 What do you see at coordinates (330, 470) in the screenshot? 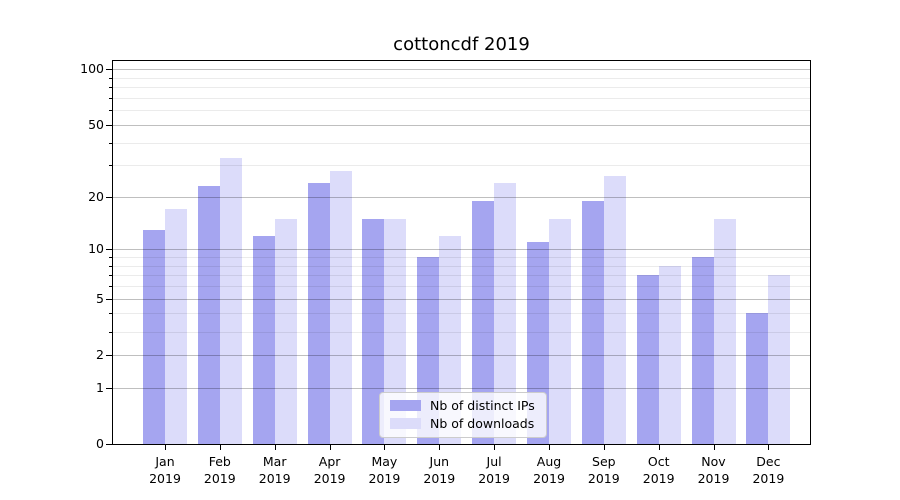
I see `x-tick-label-apr: Apr 2019` at bounding box center [330, 470].